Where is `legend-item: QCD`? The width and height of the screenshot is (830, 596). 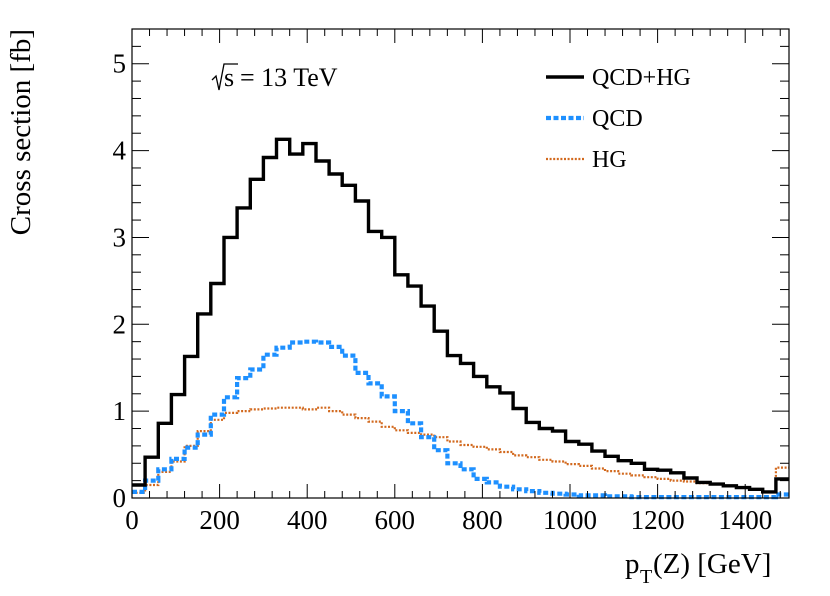
legend-item: QCD is located at coordinates (594, 119).